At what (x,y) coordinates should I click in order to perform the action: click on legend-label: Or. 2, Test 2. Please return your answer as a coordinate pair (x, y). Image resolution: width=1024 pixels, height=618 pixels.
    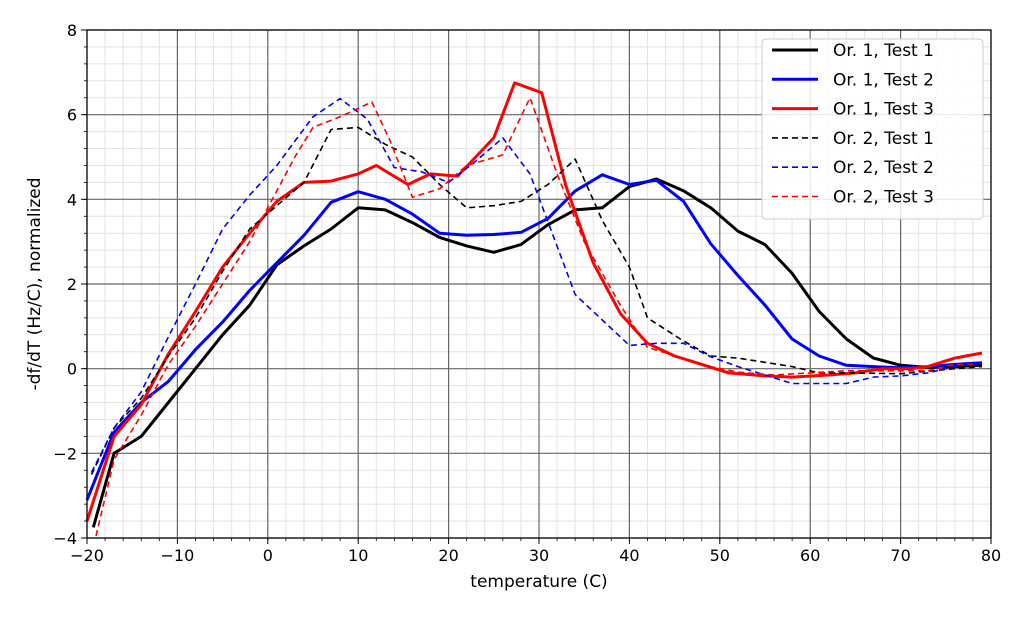
    Looking at the image, I should click on (883, 168).